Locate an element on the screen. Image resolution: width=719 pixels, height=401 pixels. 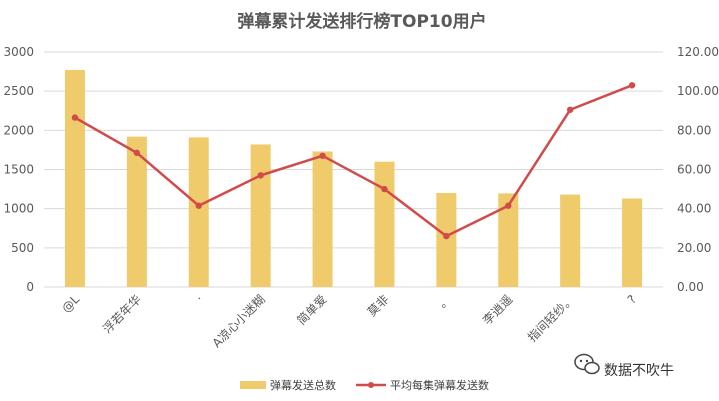
left-tick-label: 2500 is located at coordinates (18, 91).